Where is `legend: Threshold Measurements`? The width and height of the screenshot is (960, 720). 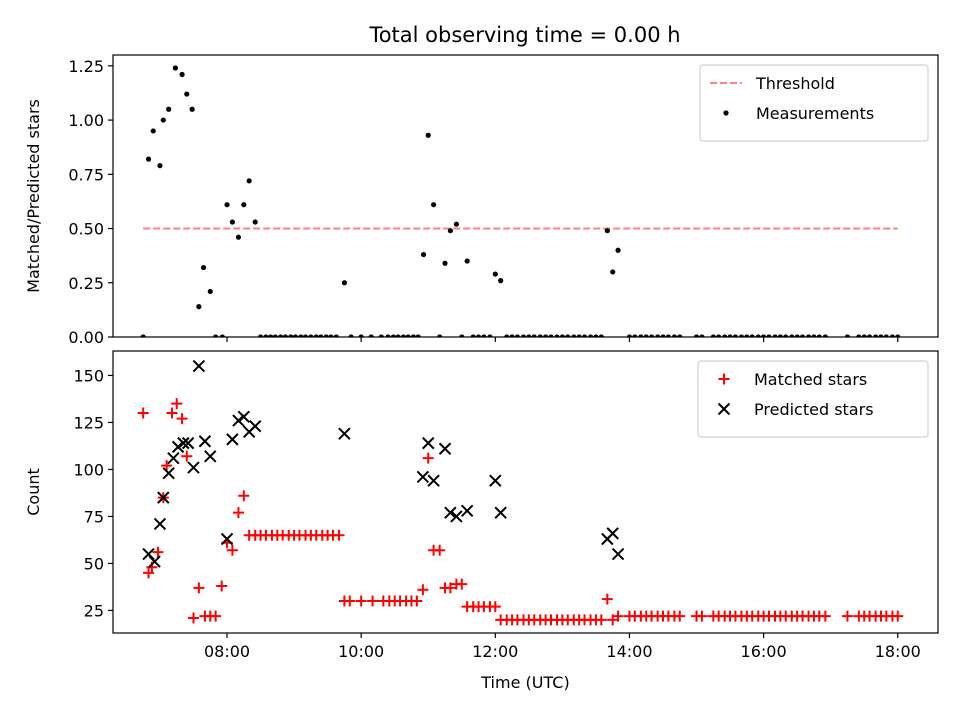
legend: Threshold Measurements is located at coordinates (814, 103).